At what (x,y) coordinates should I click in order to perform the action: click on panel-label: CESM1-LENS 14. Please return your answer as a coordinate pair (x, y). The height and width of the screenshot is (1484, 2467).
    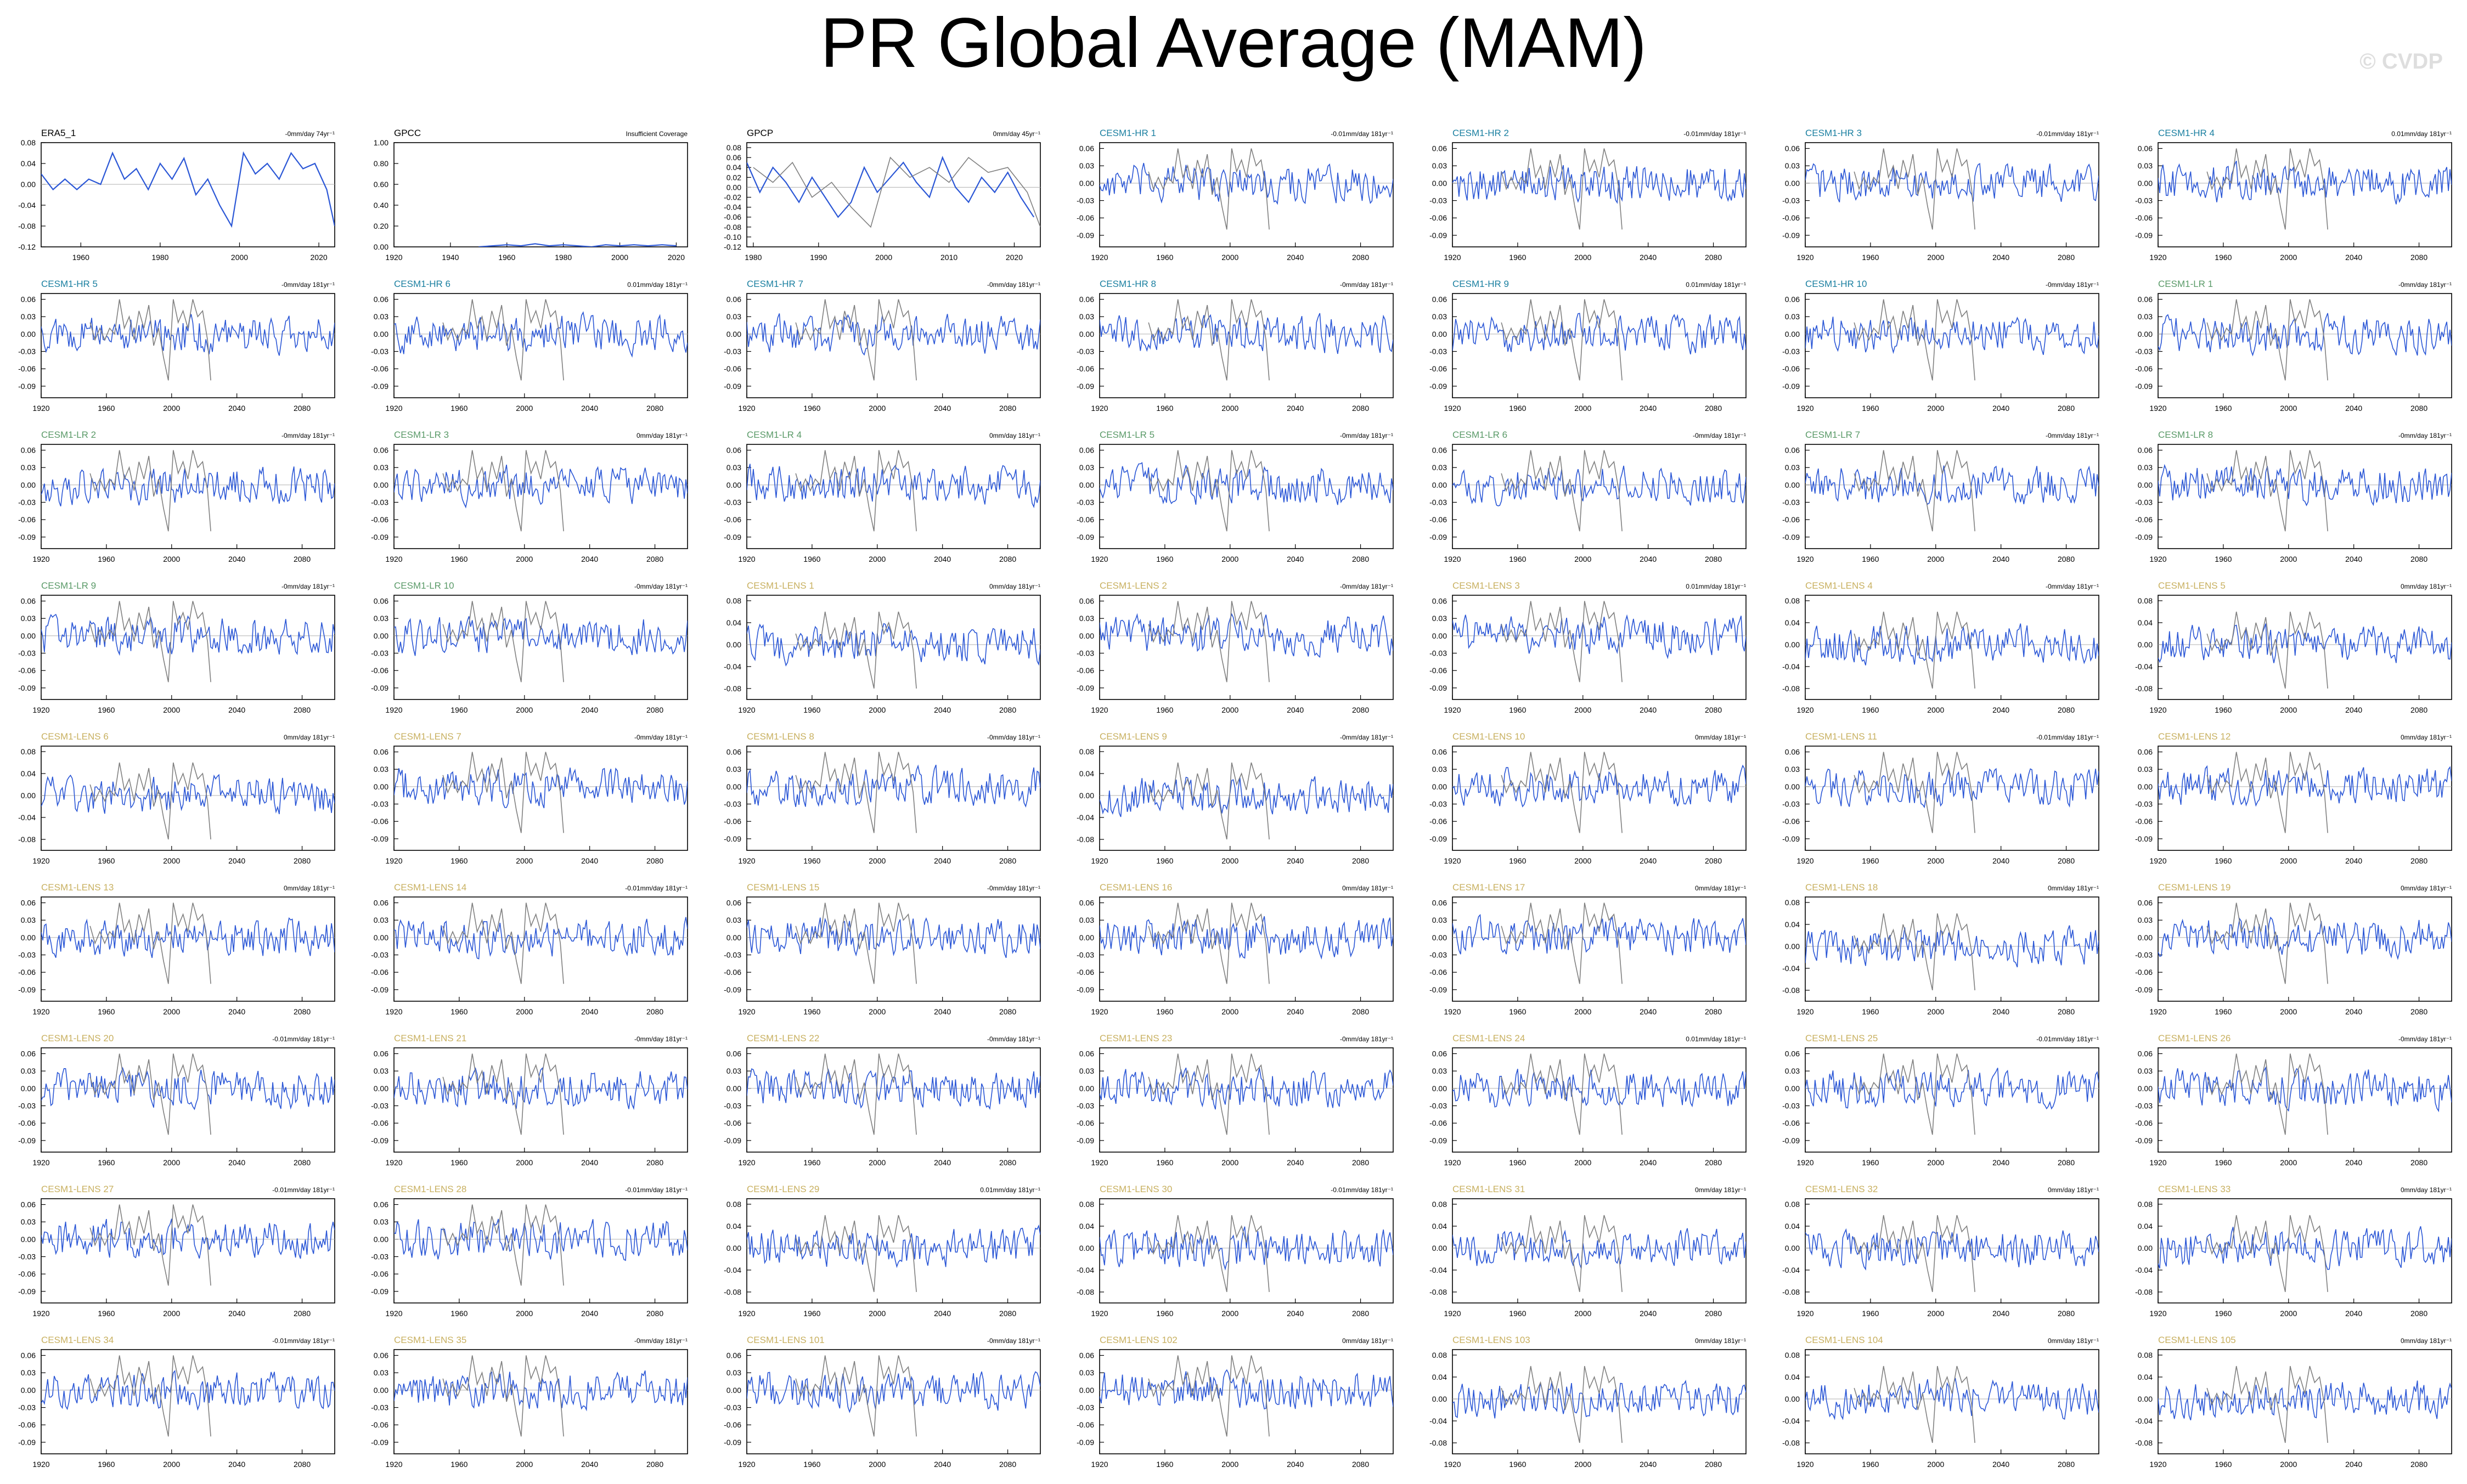
    Looking at the image, I should click on (430, 887).